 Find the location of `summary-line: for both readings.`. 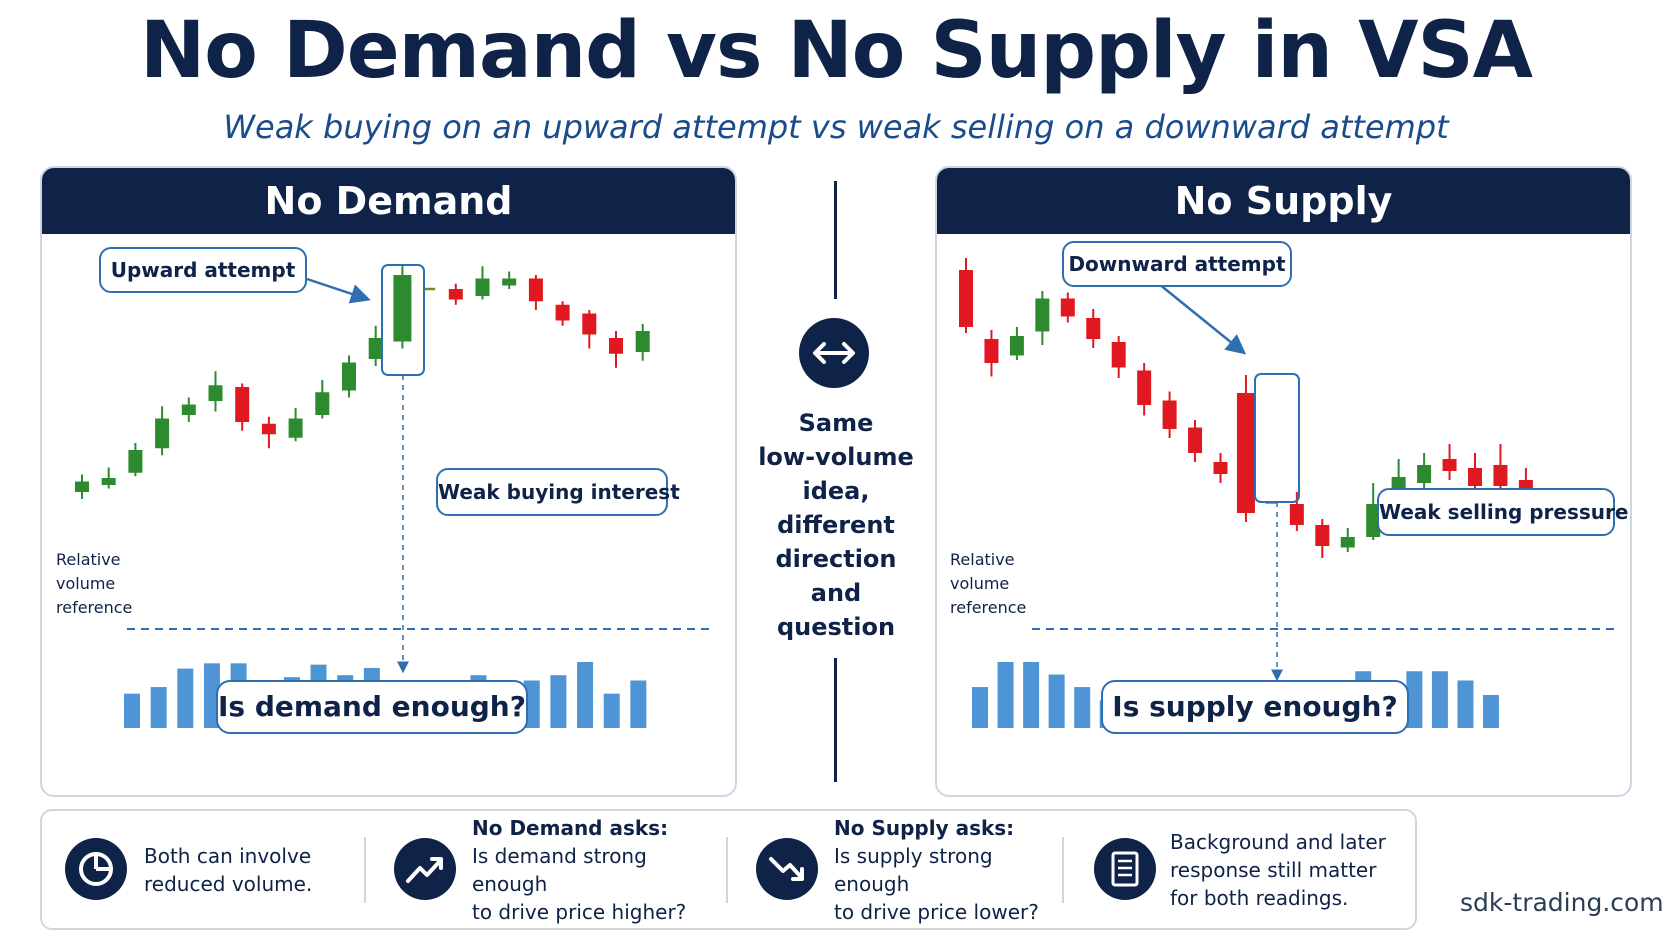

summary-line: for both readings. is located at coordinates (1259, 897).